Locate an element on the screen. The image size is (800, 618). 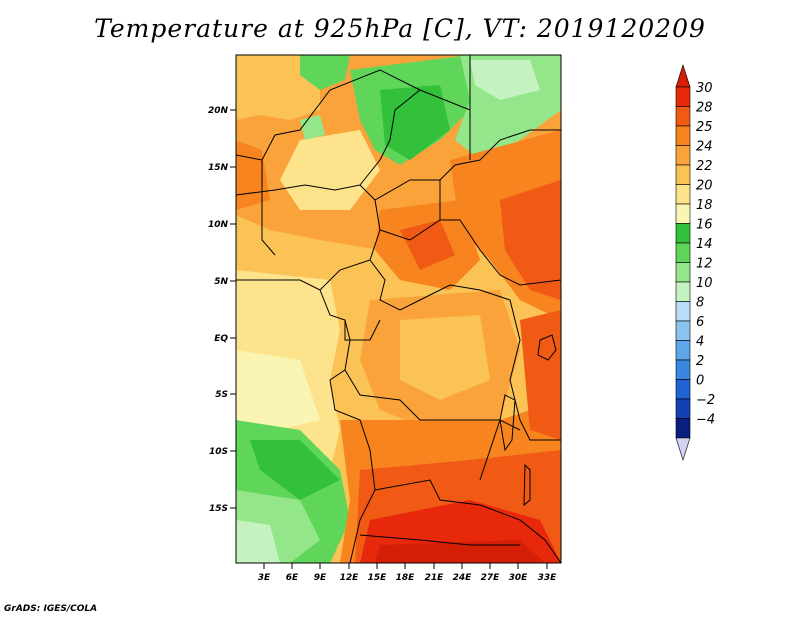
lat-label: 5S is located at coordinates (221, 395).